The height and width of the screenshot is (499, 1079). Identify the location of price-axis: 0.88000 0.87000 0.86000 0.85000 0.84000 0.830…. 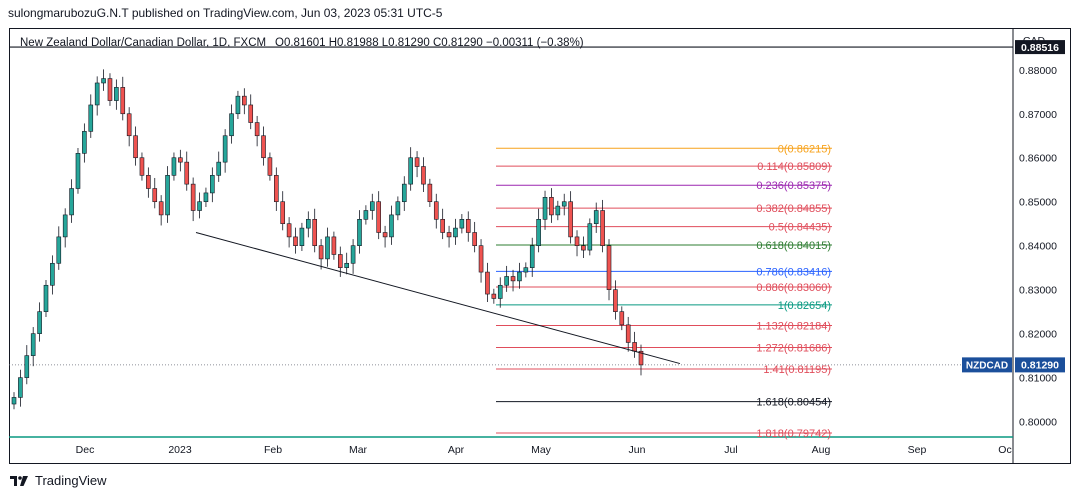
(1038, 247).